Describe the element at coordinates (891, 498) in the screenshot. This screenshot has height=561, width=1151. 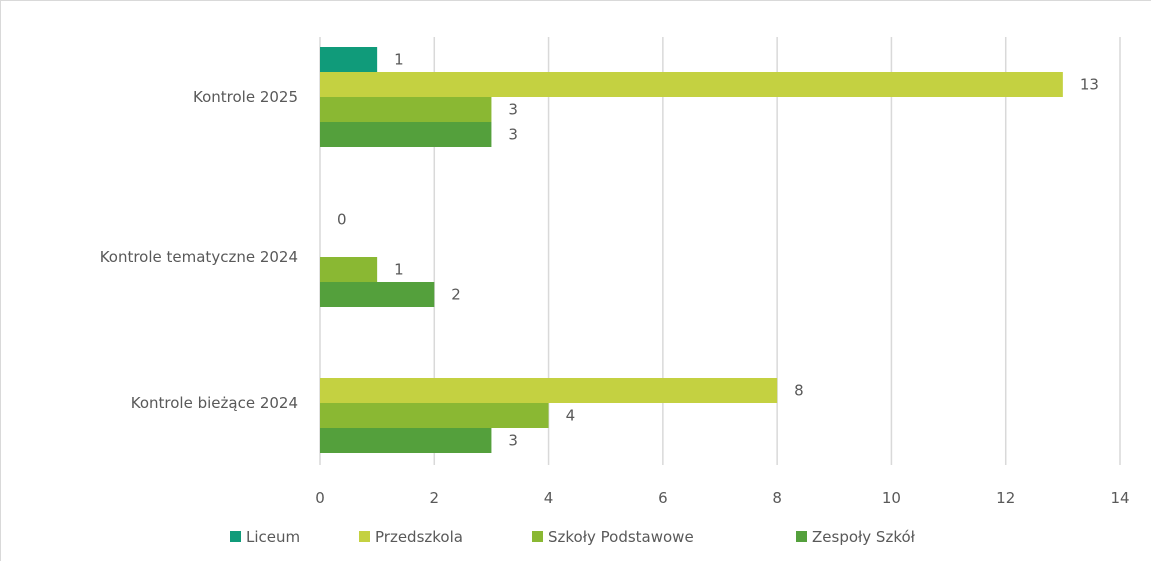
I see `x-tick-label: 10` at that location.